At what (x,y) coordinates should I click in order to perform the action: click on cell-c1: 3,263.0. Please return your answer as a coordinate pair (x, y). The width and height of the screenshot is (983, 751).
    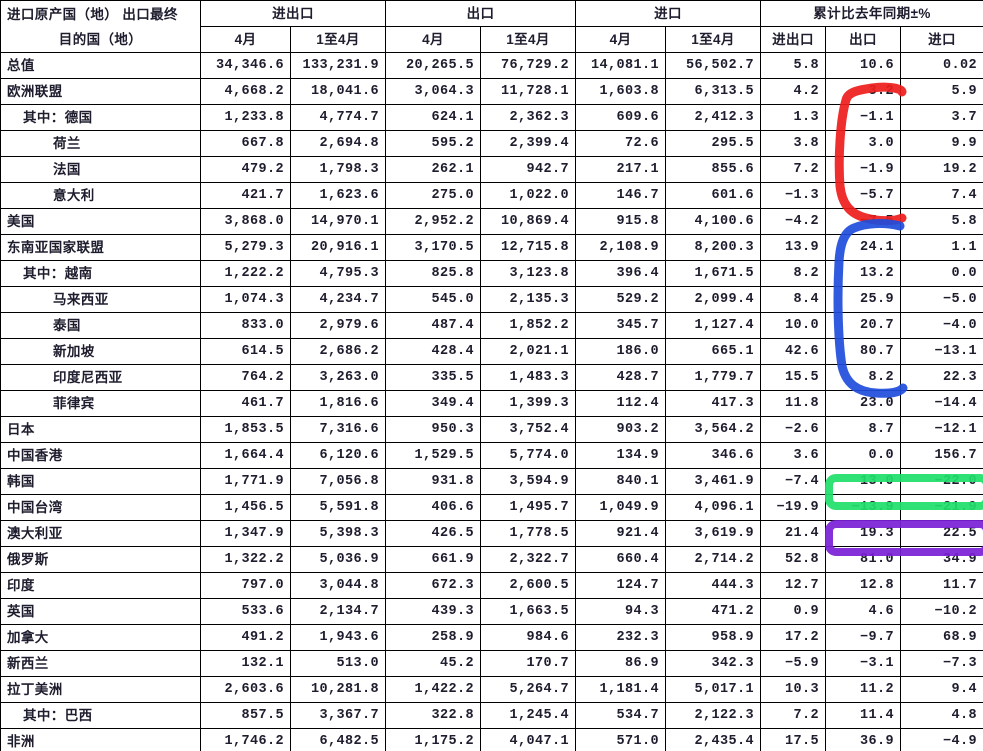
    Looking at the image, I should click on (338, 377).